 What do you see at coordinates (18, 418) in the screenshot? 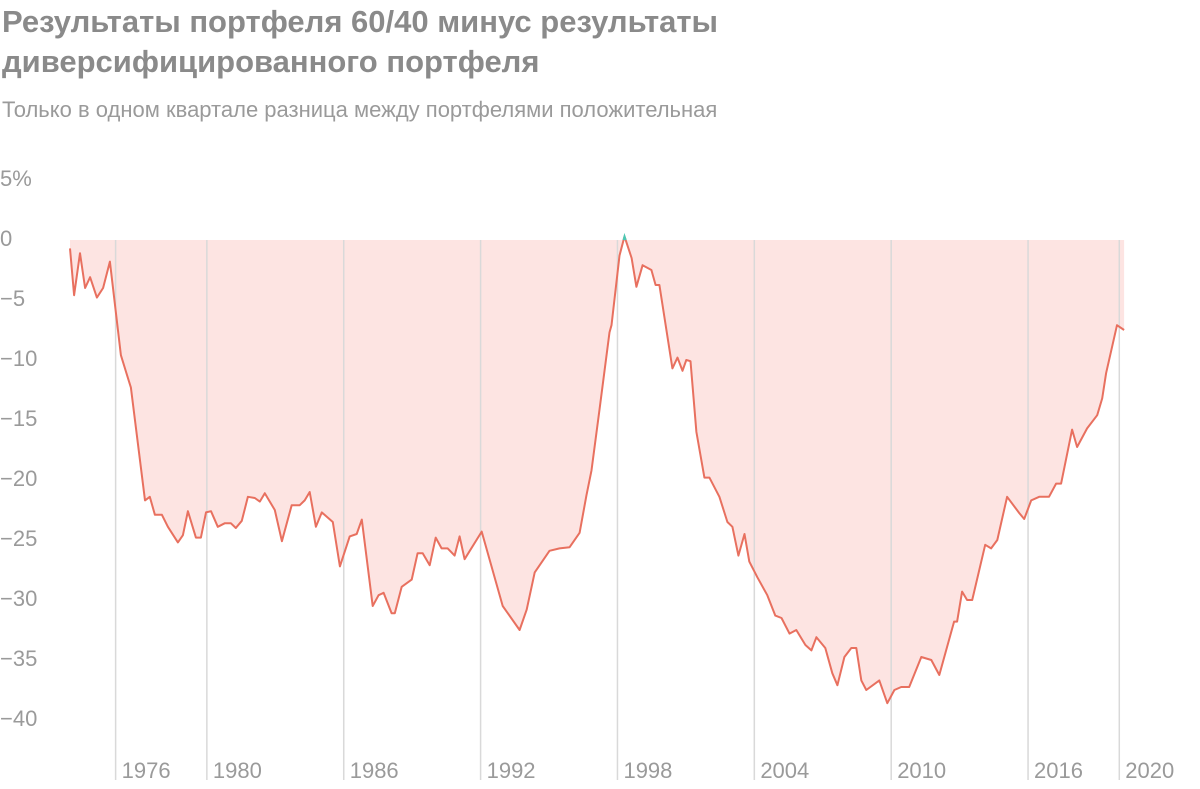
I see `y-tick-label: −15` at bounding box center [18, 418].